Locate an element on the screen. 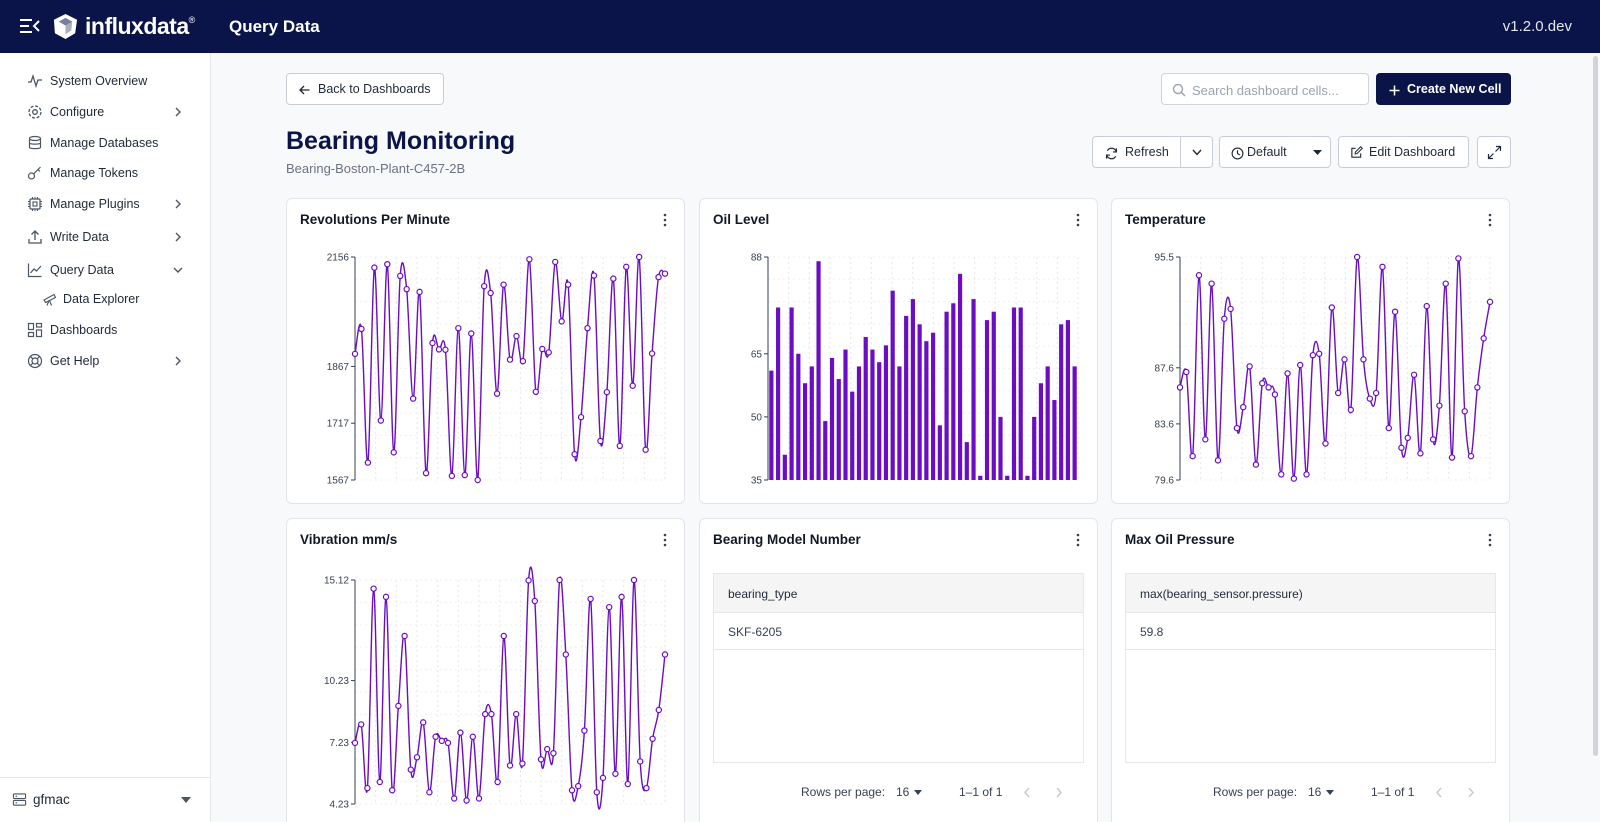 The height and width of the screenshot is (822, 1600). rows-per-page-value: 16 is located at coordinates (1315, 792).